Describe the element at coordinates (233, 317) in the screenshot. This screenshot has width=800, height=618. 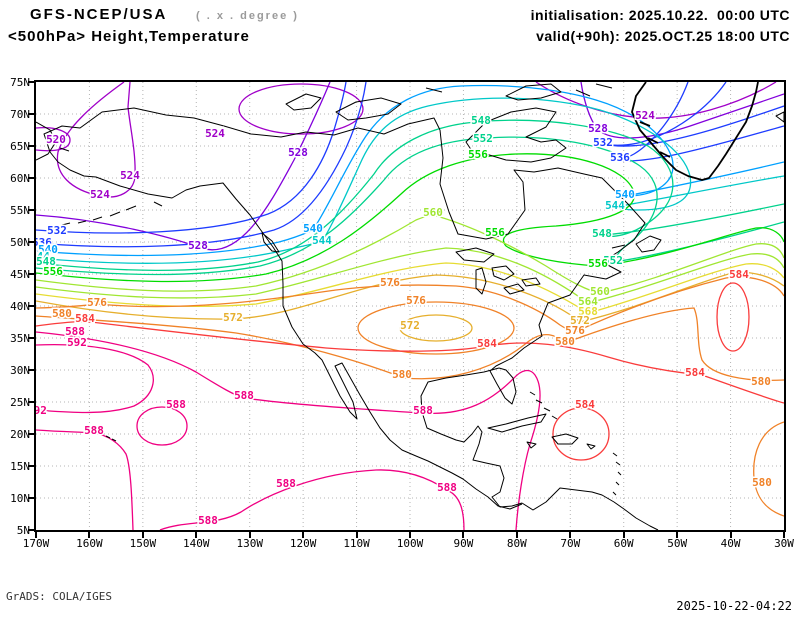
I see `contour-label-572: 572` at that location.